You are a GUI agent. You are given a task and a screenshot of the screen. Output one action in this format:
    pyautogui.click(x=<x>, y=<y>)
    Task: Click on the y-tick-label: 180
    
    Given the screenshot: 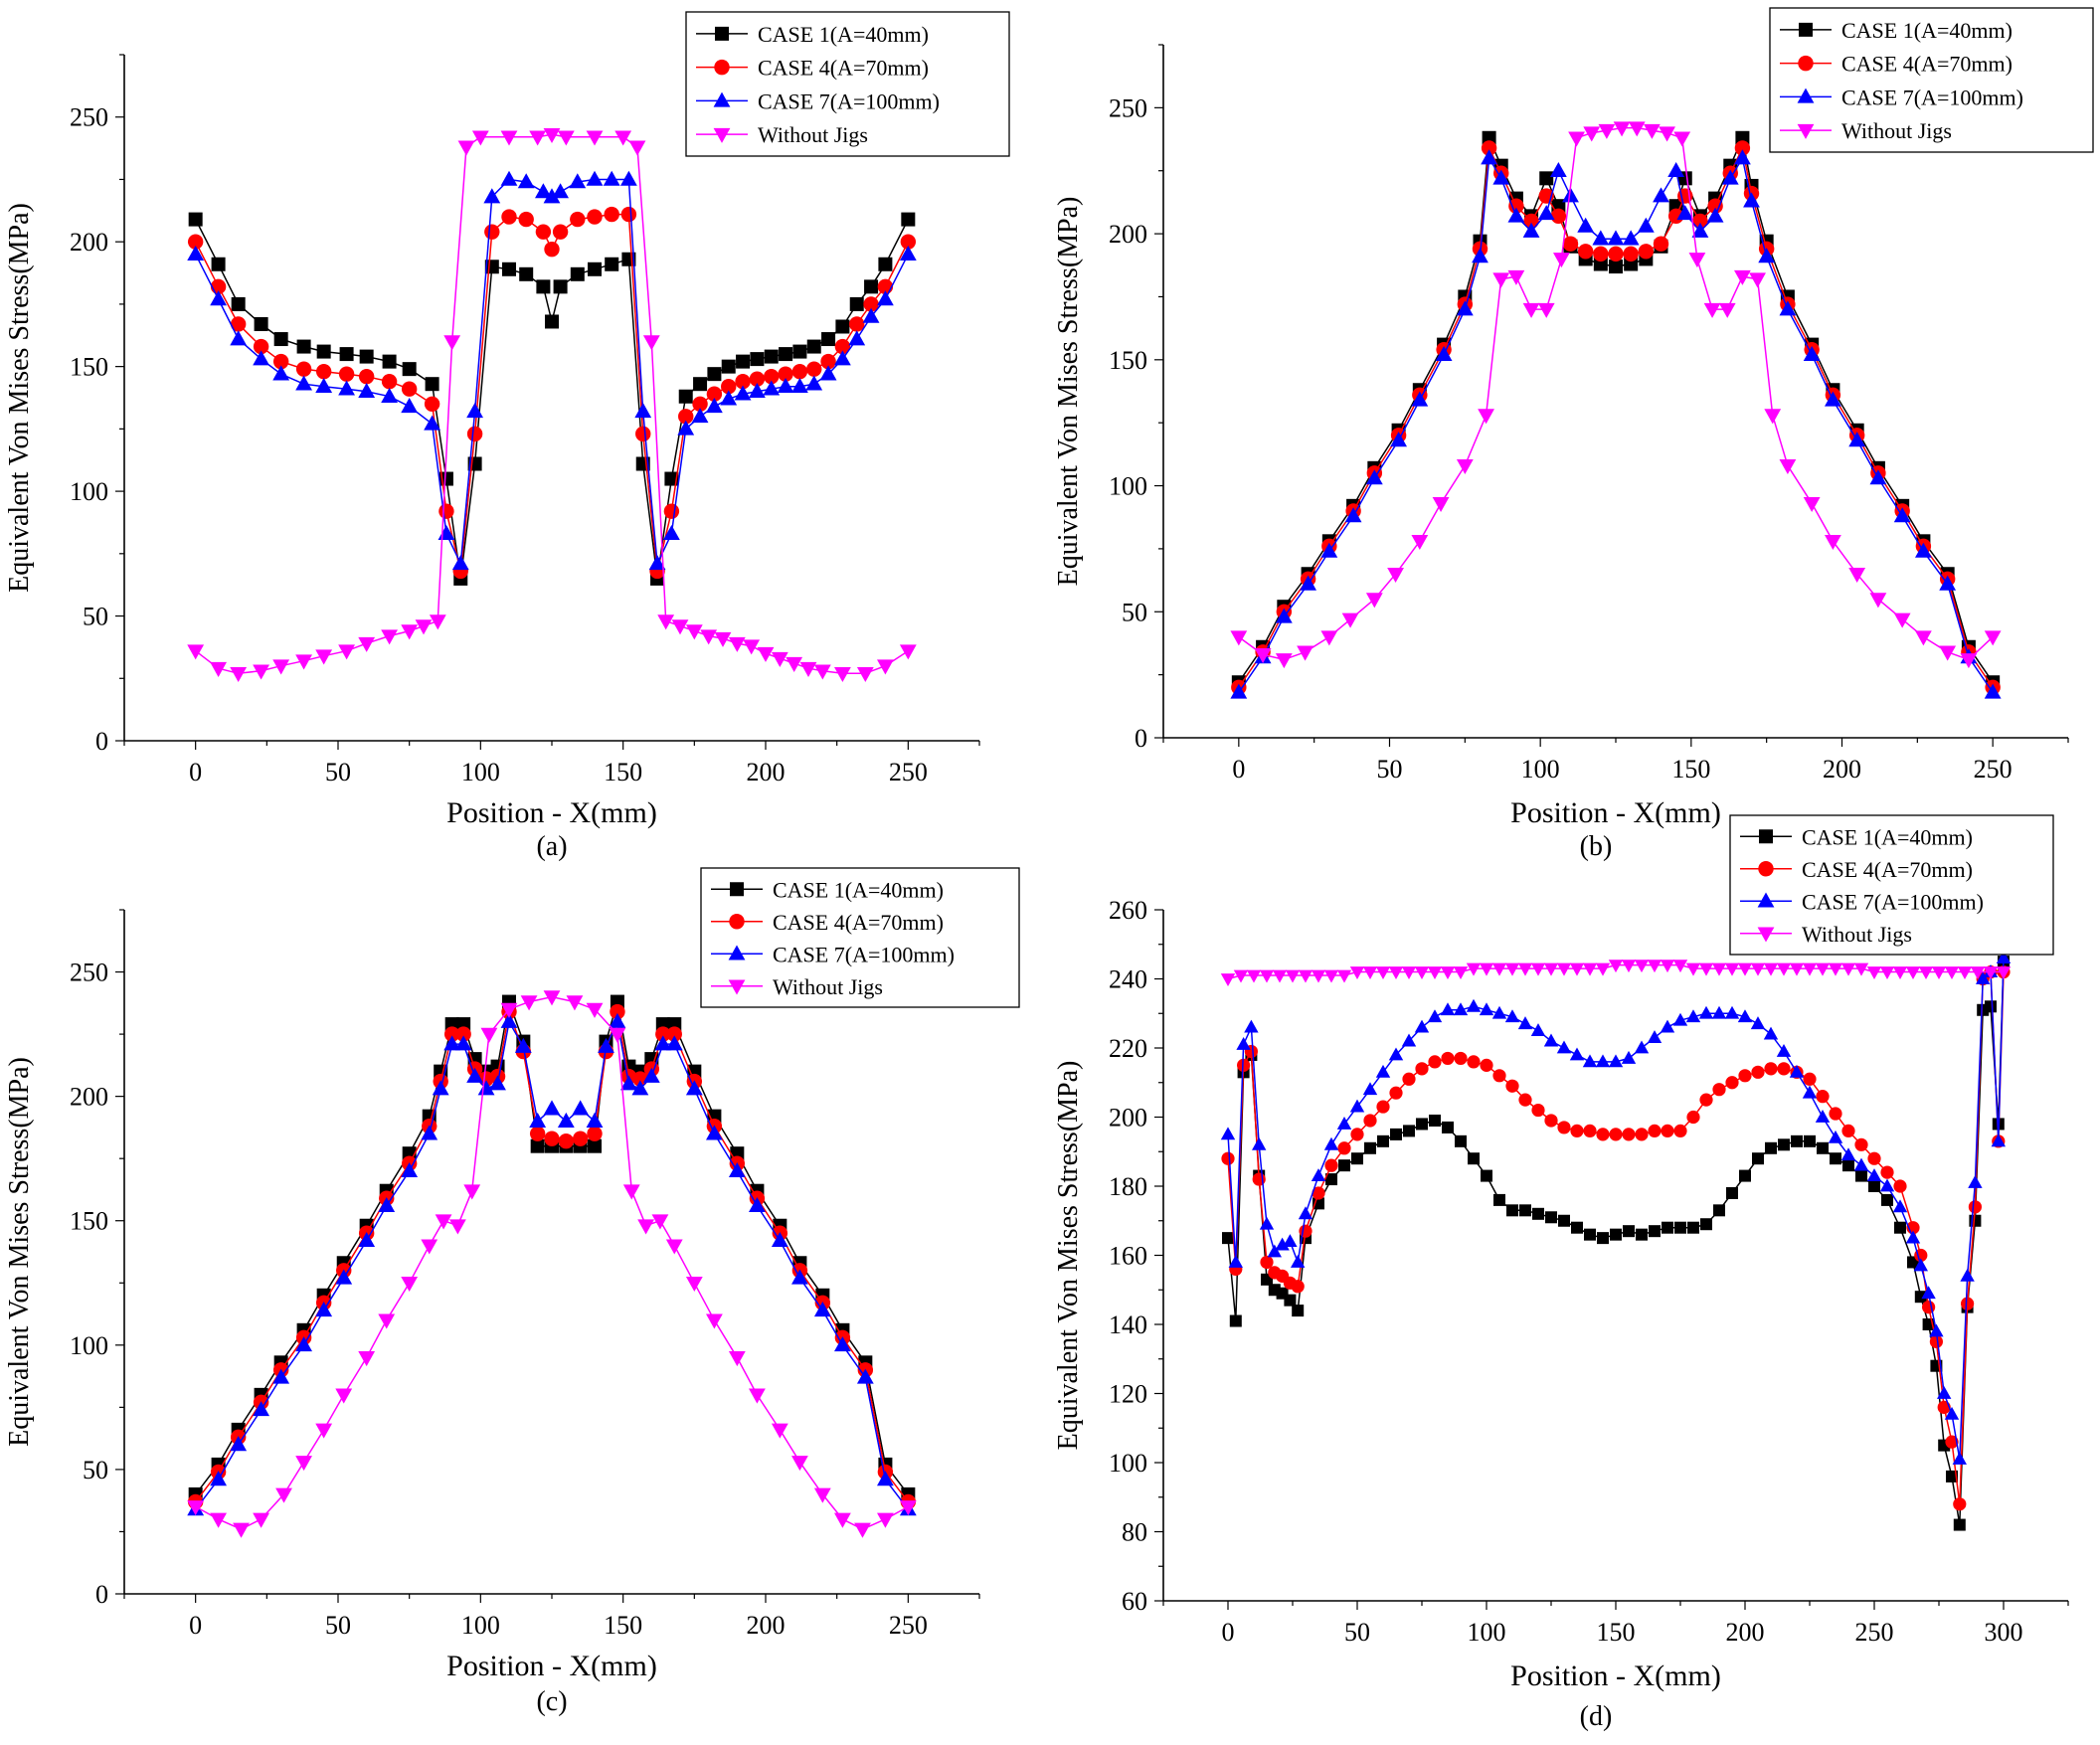 What is the action you would take?
    pyautogui.click(x=1128, y=1186)
    